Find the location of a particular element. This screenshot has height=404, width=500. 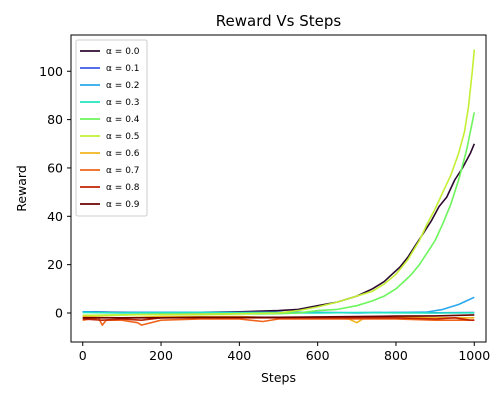

y-tick-label: 0 is located at coordinates (59, 312).